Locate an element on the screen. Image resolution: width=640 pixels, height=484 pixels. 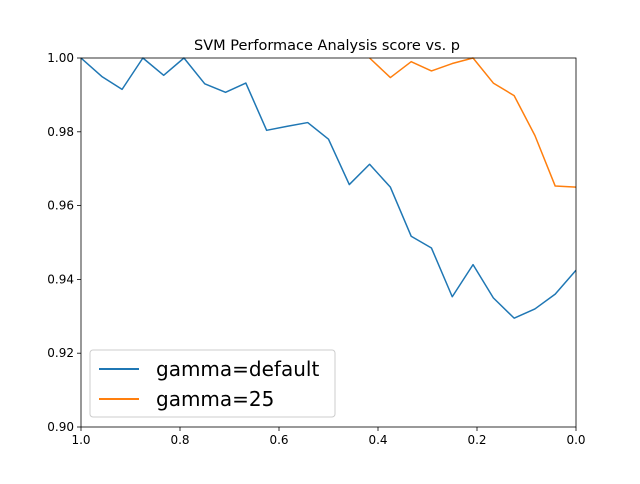
chart-title: SVM Performace Analysis score vs. p is located at coordinates (327, 46).